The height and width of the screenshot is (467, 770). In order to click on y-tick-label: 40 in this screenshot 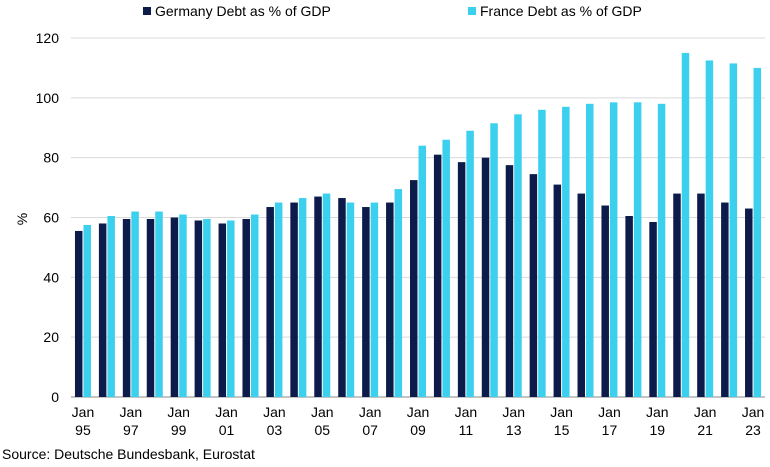, I will do `click(51, 277)`.